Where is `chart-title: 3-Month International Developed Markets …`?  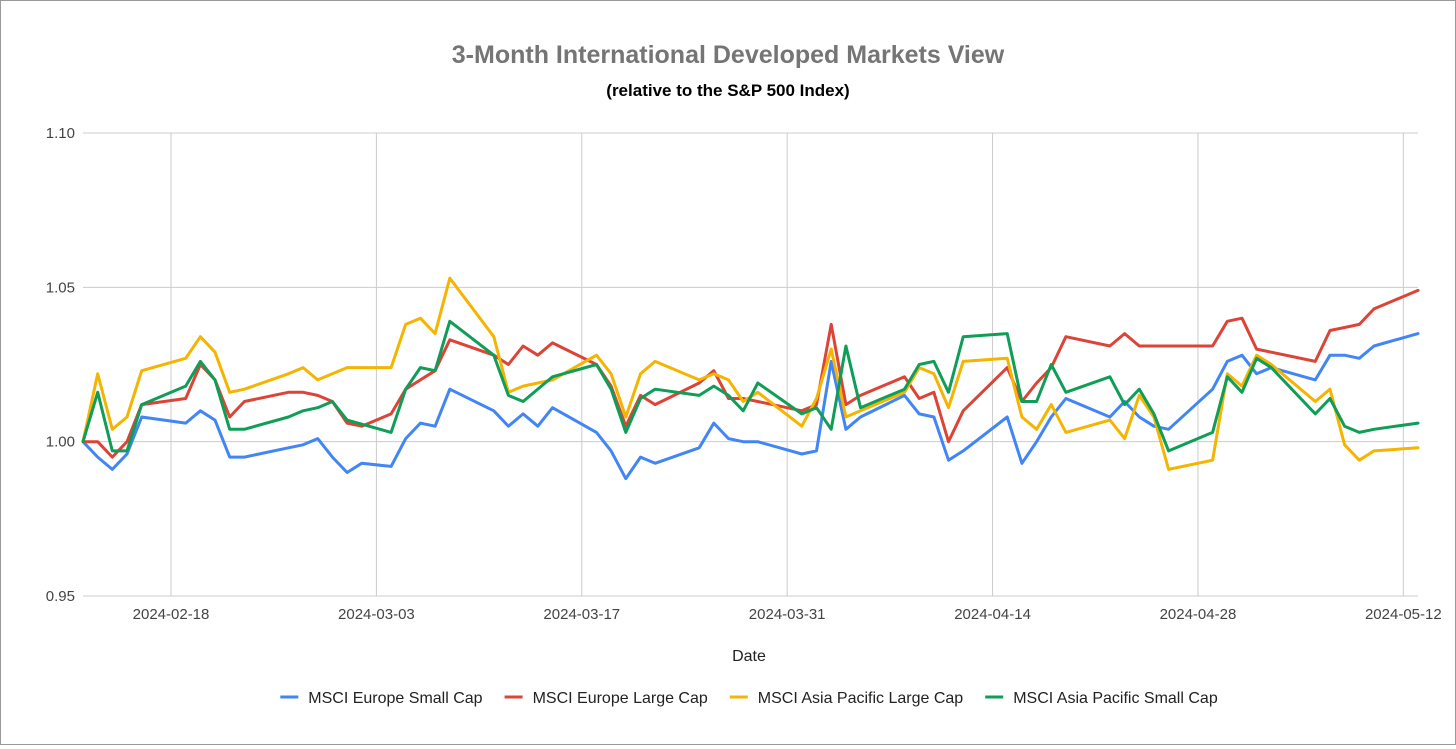
chart-title: 3-Month International Developed Markets … is located at coordinates (728, 55).